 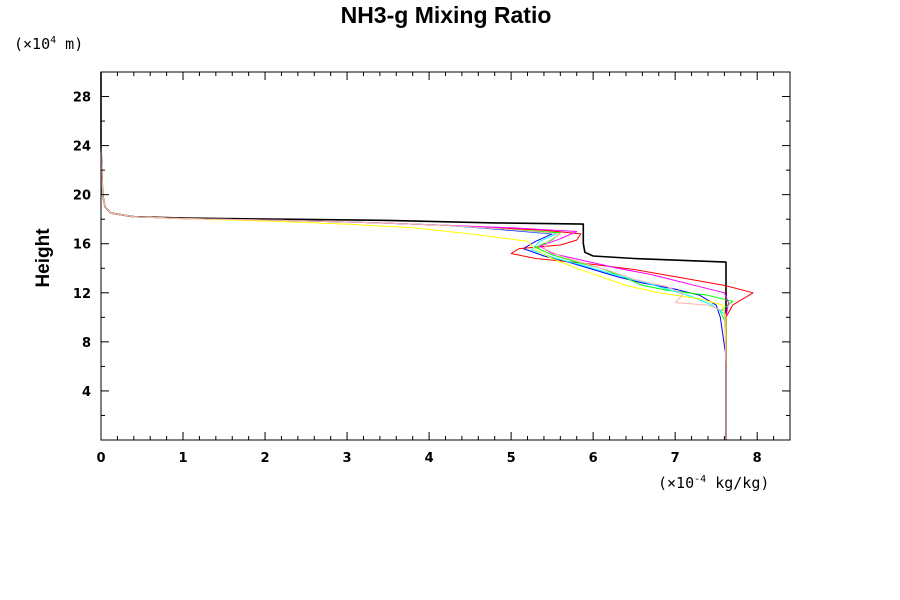 What do you see at coordinates (347, 458) in the screenshot?
I see `x-tick-label: 3` at bounding box center [347, 458].